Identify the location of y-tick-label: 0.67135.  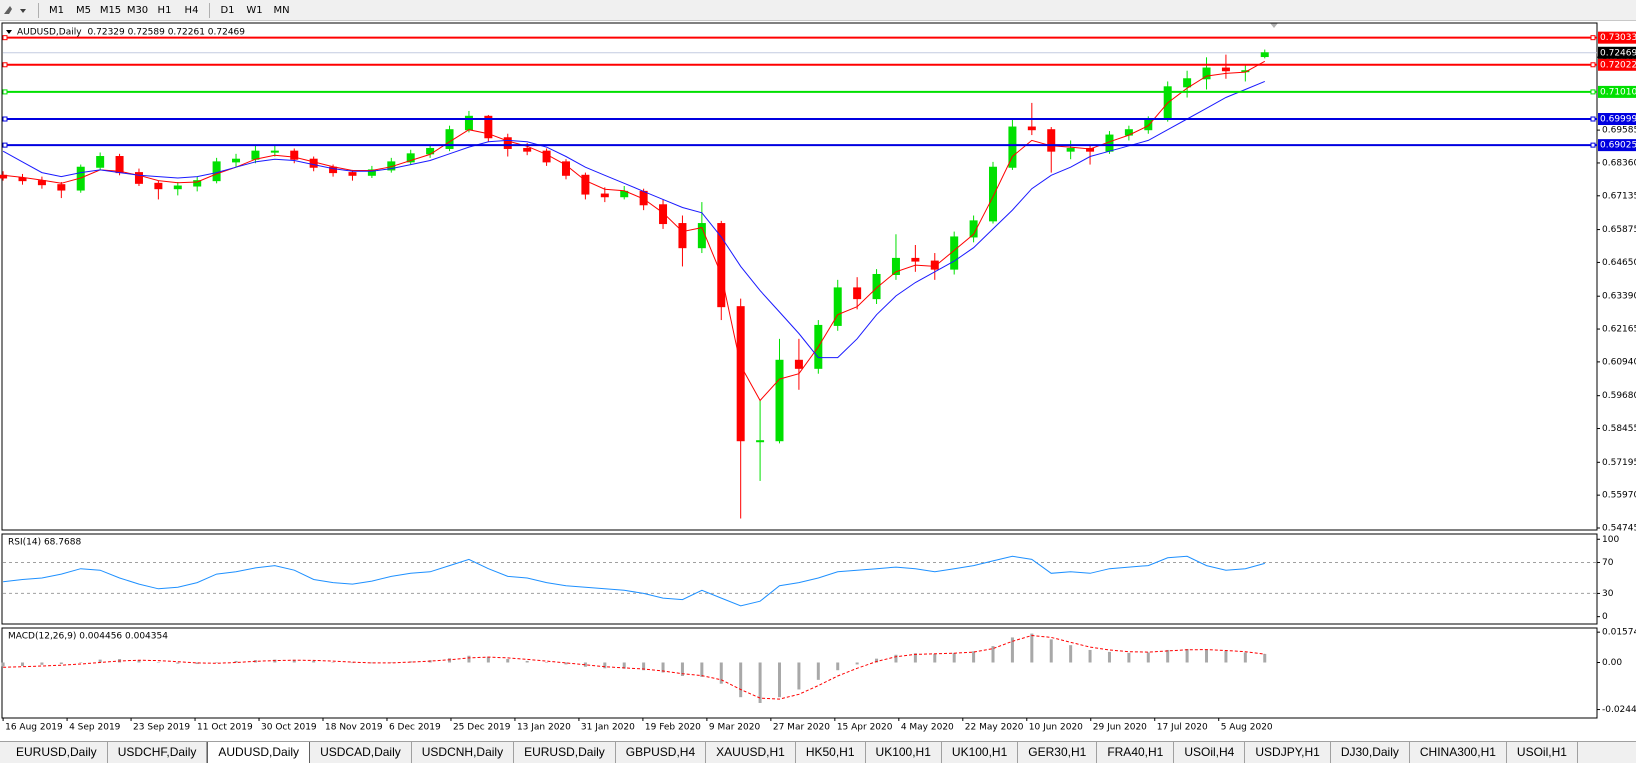
(1619, 196).